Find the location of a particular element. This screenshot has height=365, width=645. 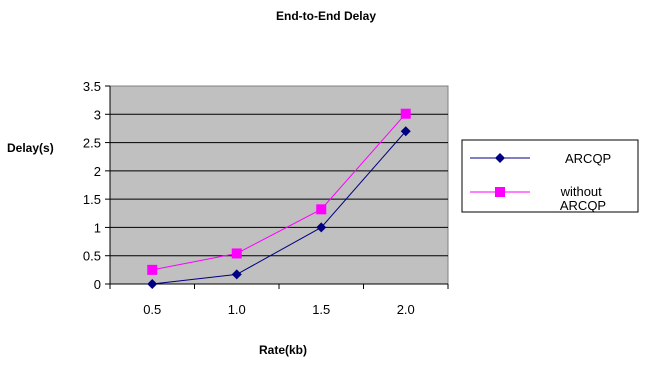

y-tick-labels: 0 0.5 1 1.5 2 2.5 3 3.5 is located at coordinates (92, 185).